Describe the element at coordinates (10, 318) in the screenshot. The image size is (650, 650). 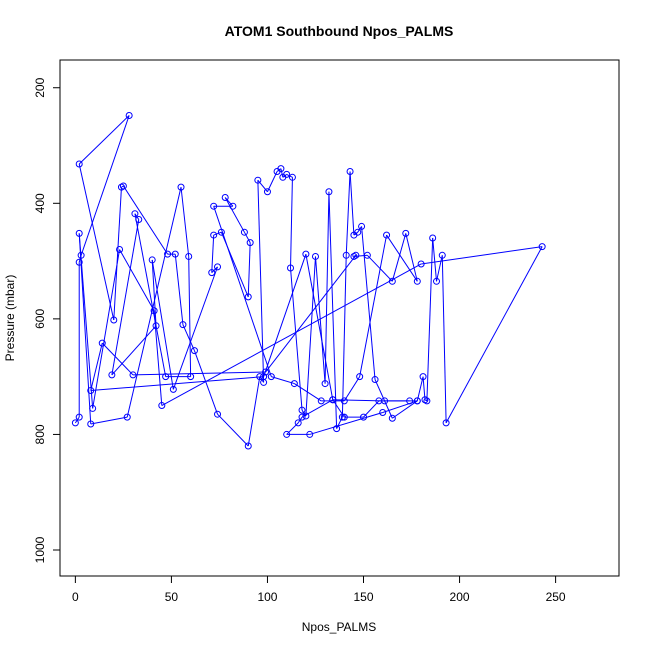
I see `y-axis-label: Pressure (mbar)` at that location.